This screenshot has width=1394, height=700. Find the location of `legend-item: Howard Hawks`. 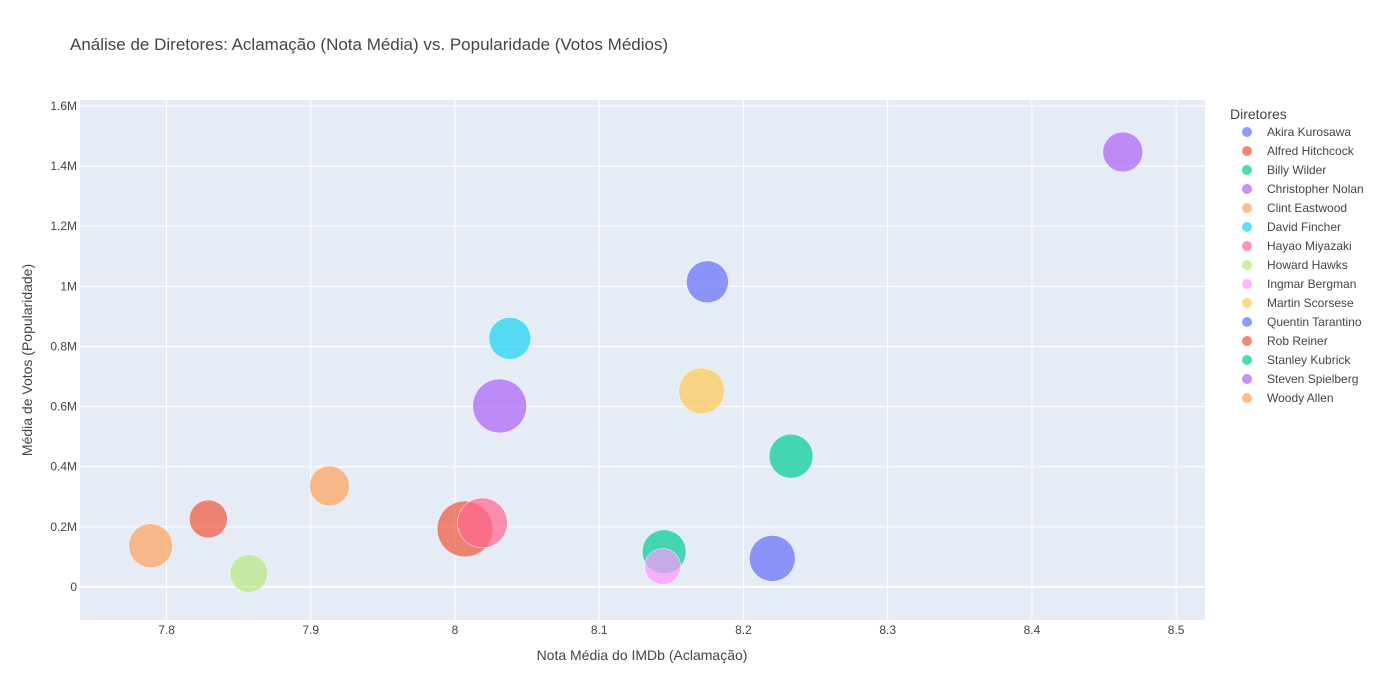

legend-item: Howard Hawks is located at coordinates (1295, 265).